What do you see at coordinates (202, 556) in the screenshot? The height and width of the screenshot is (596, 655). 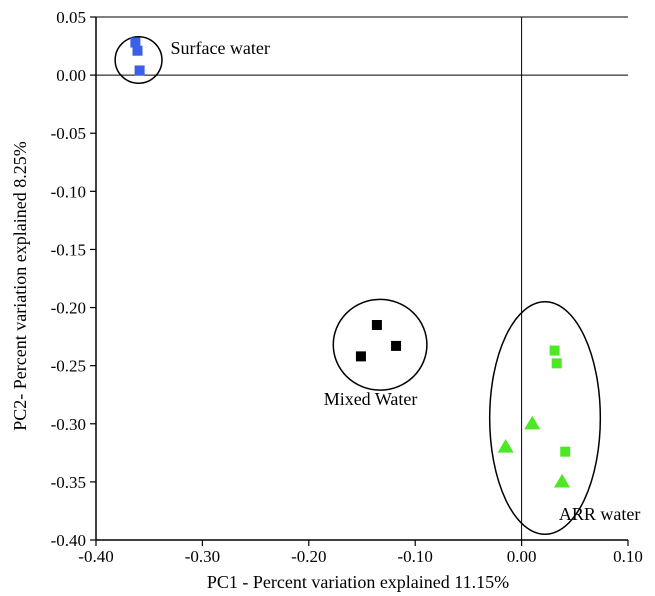 I see `x-tick-label: -0.30` at bounding box center [202, 556].